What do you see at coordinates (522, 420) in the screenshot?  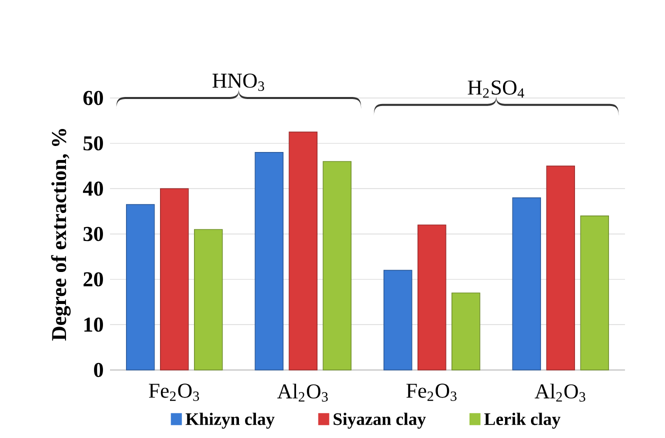 I see `legend-label: Lerik clay` at bounding box center [522, 420].